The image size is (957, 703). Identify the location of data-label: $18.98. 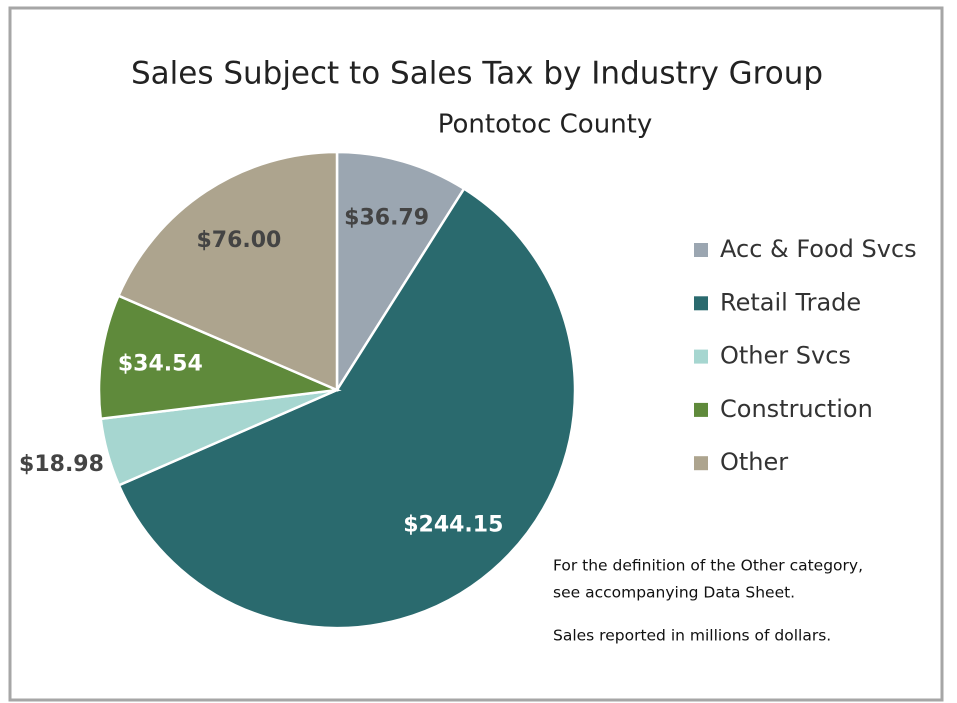
(61, 464).